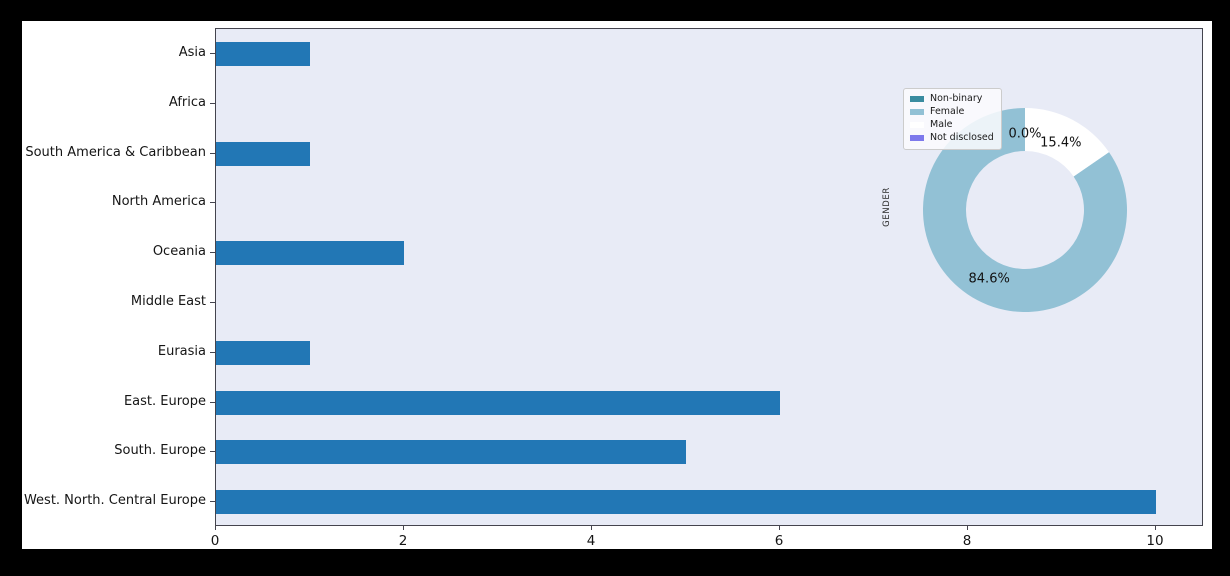 The width and height of the screenshot is (1230, 576). I want to click on bar-south-america-caribbean, so click(263, 153).